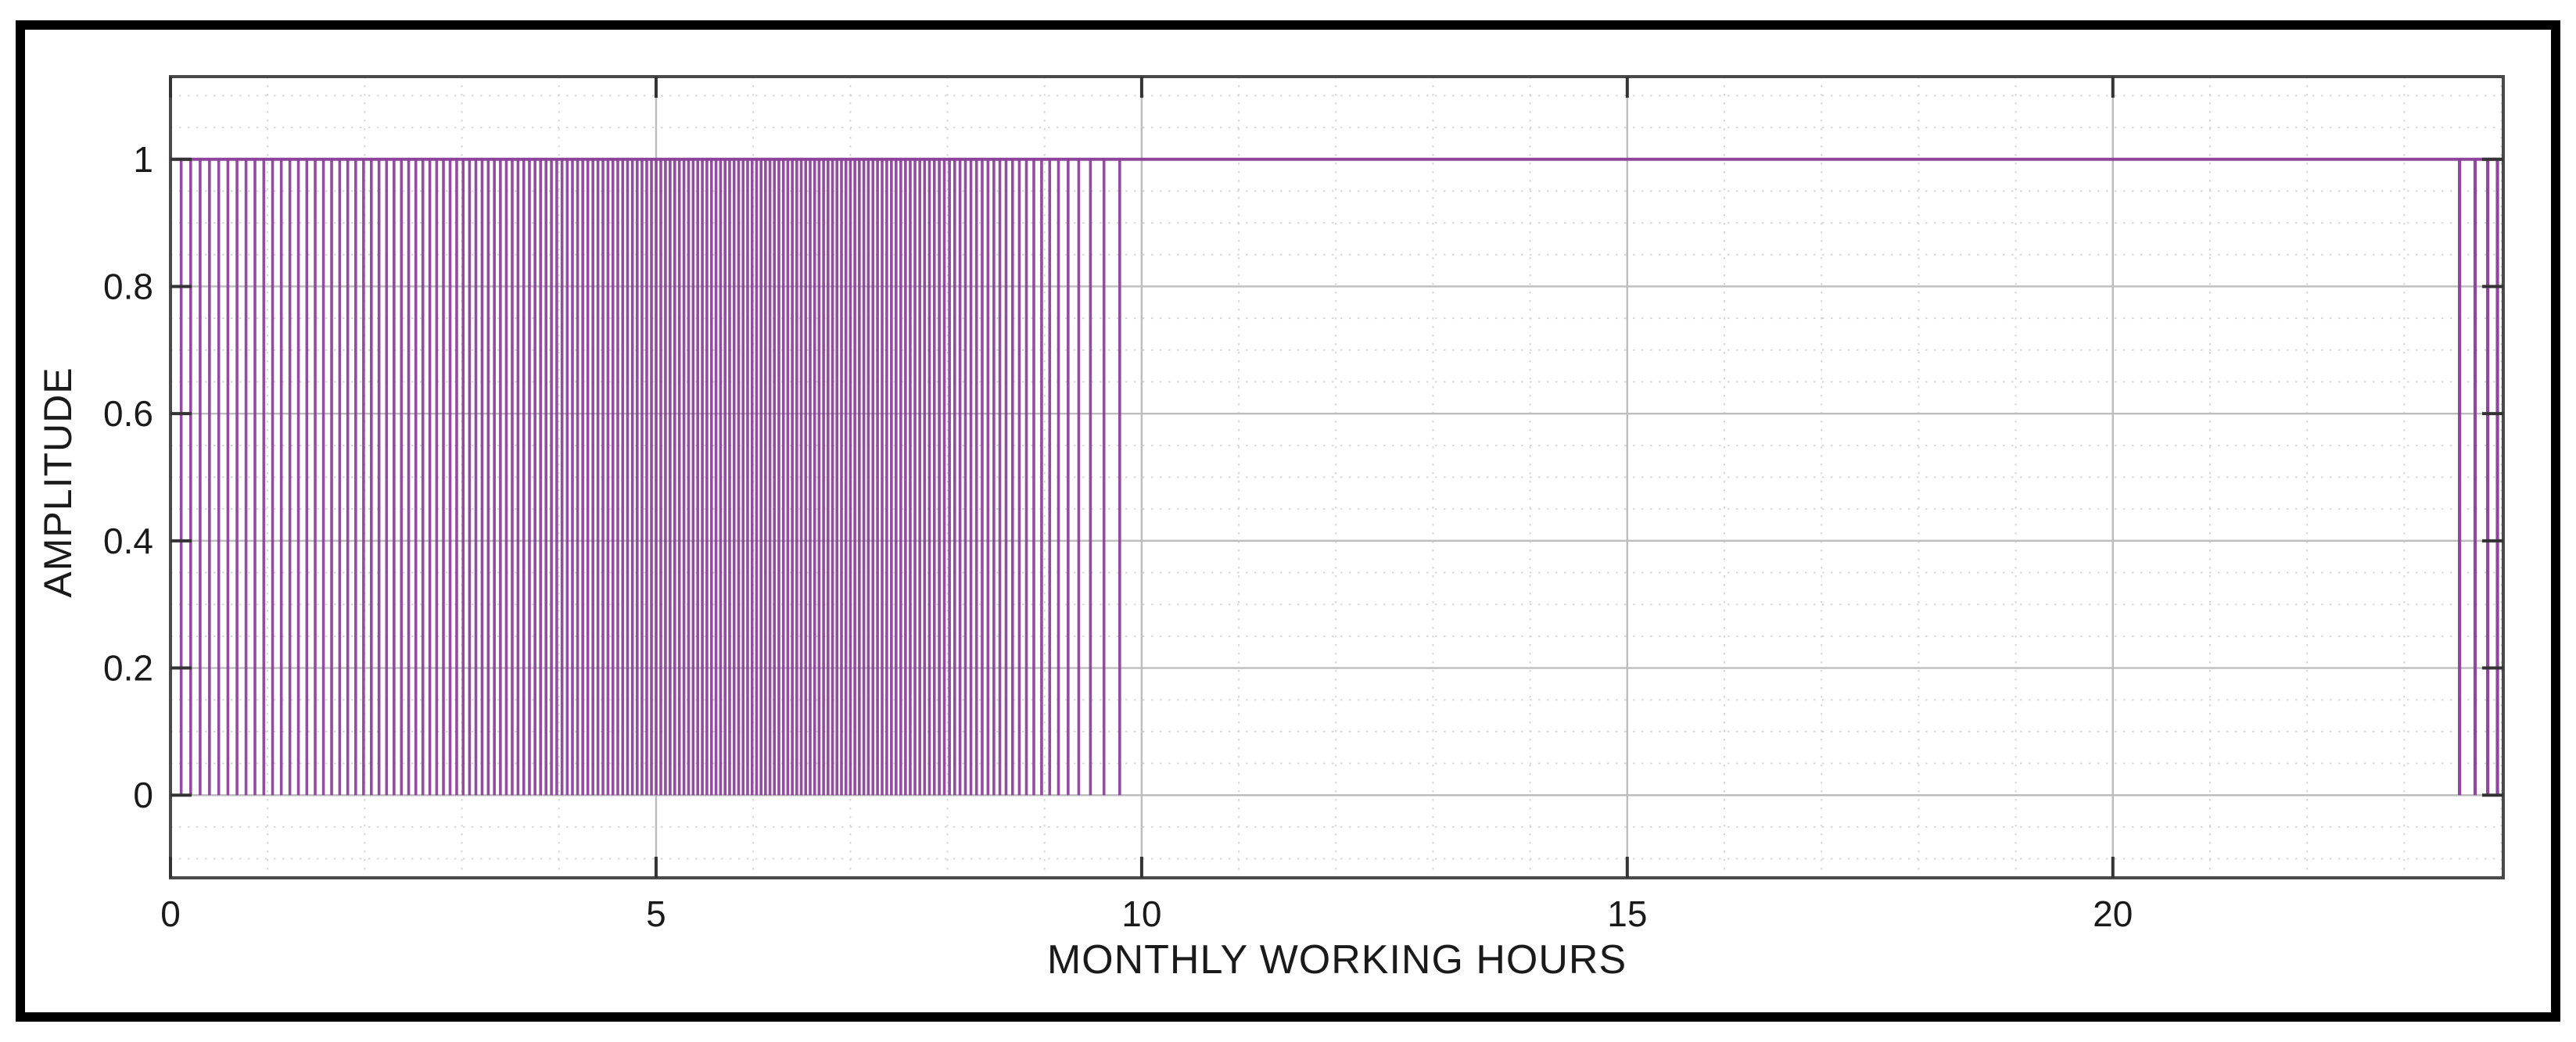  I want to click on y-tick-label: 0.8, so click(128, 286).